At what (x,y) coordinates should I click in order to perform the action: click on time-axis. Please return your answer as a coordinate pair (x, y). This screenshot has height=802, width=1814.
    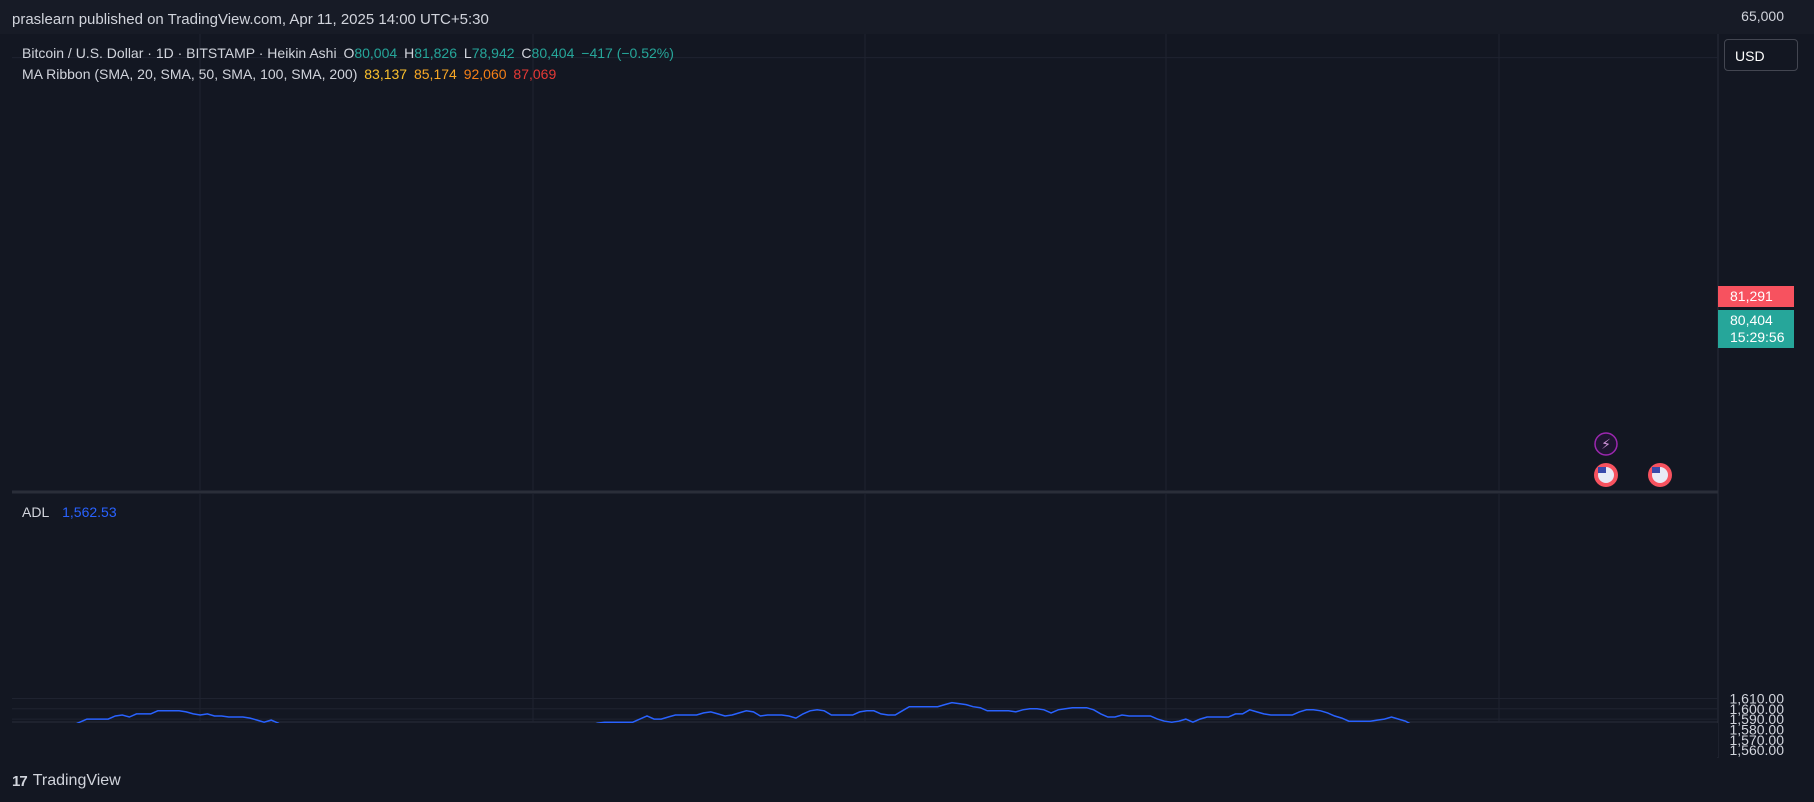
    Looking at the image, I should click on (865, 740).